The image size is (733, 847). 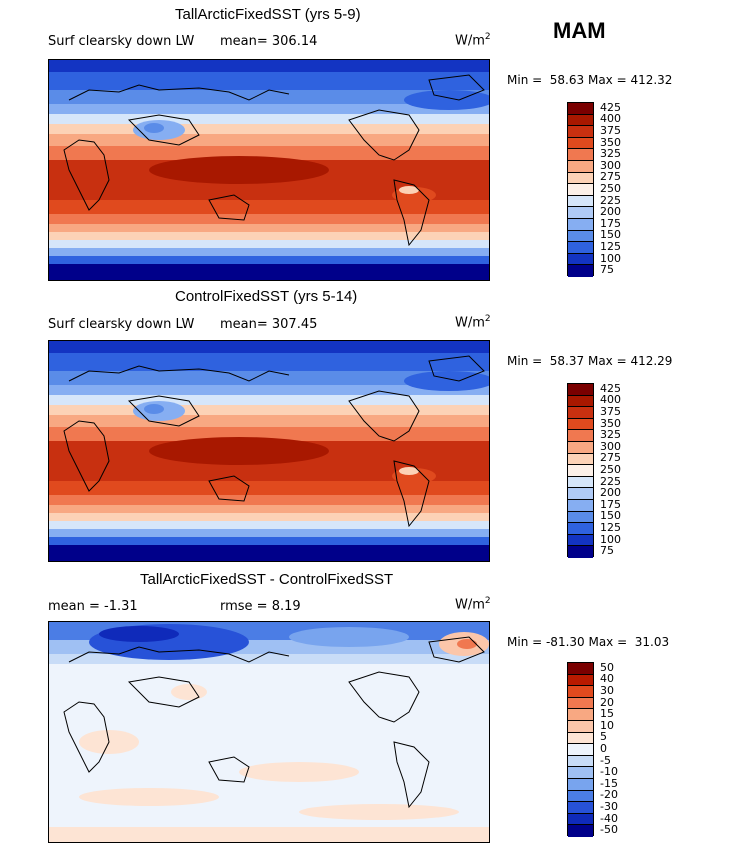 I want to click on panel-3-rmse: rmse = 8.19, so click(x=260, y=606).